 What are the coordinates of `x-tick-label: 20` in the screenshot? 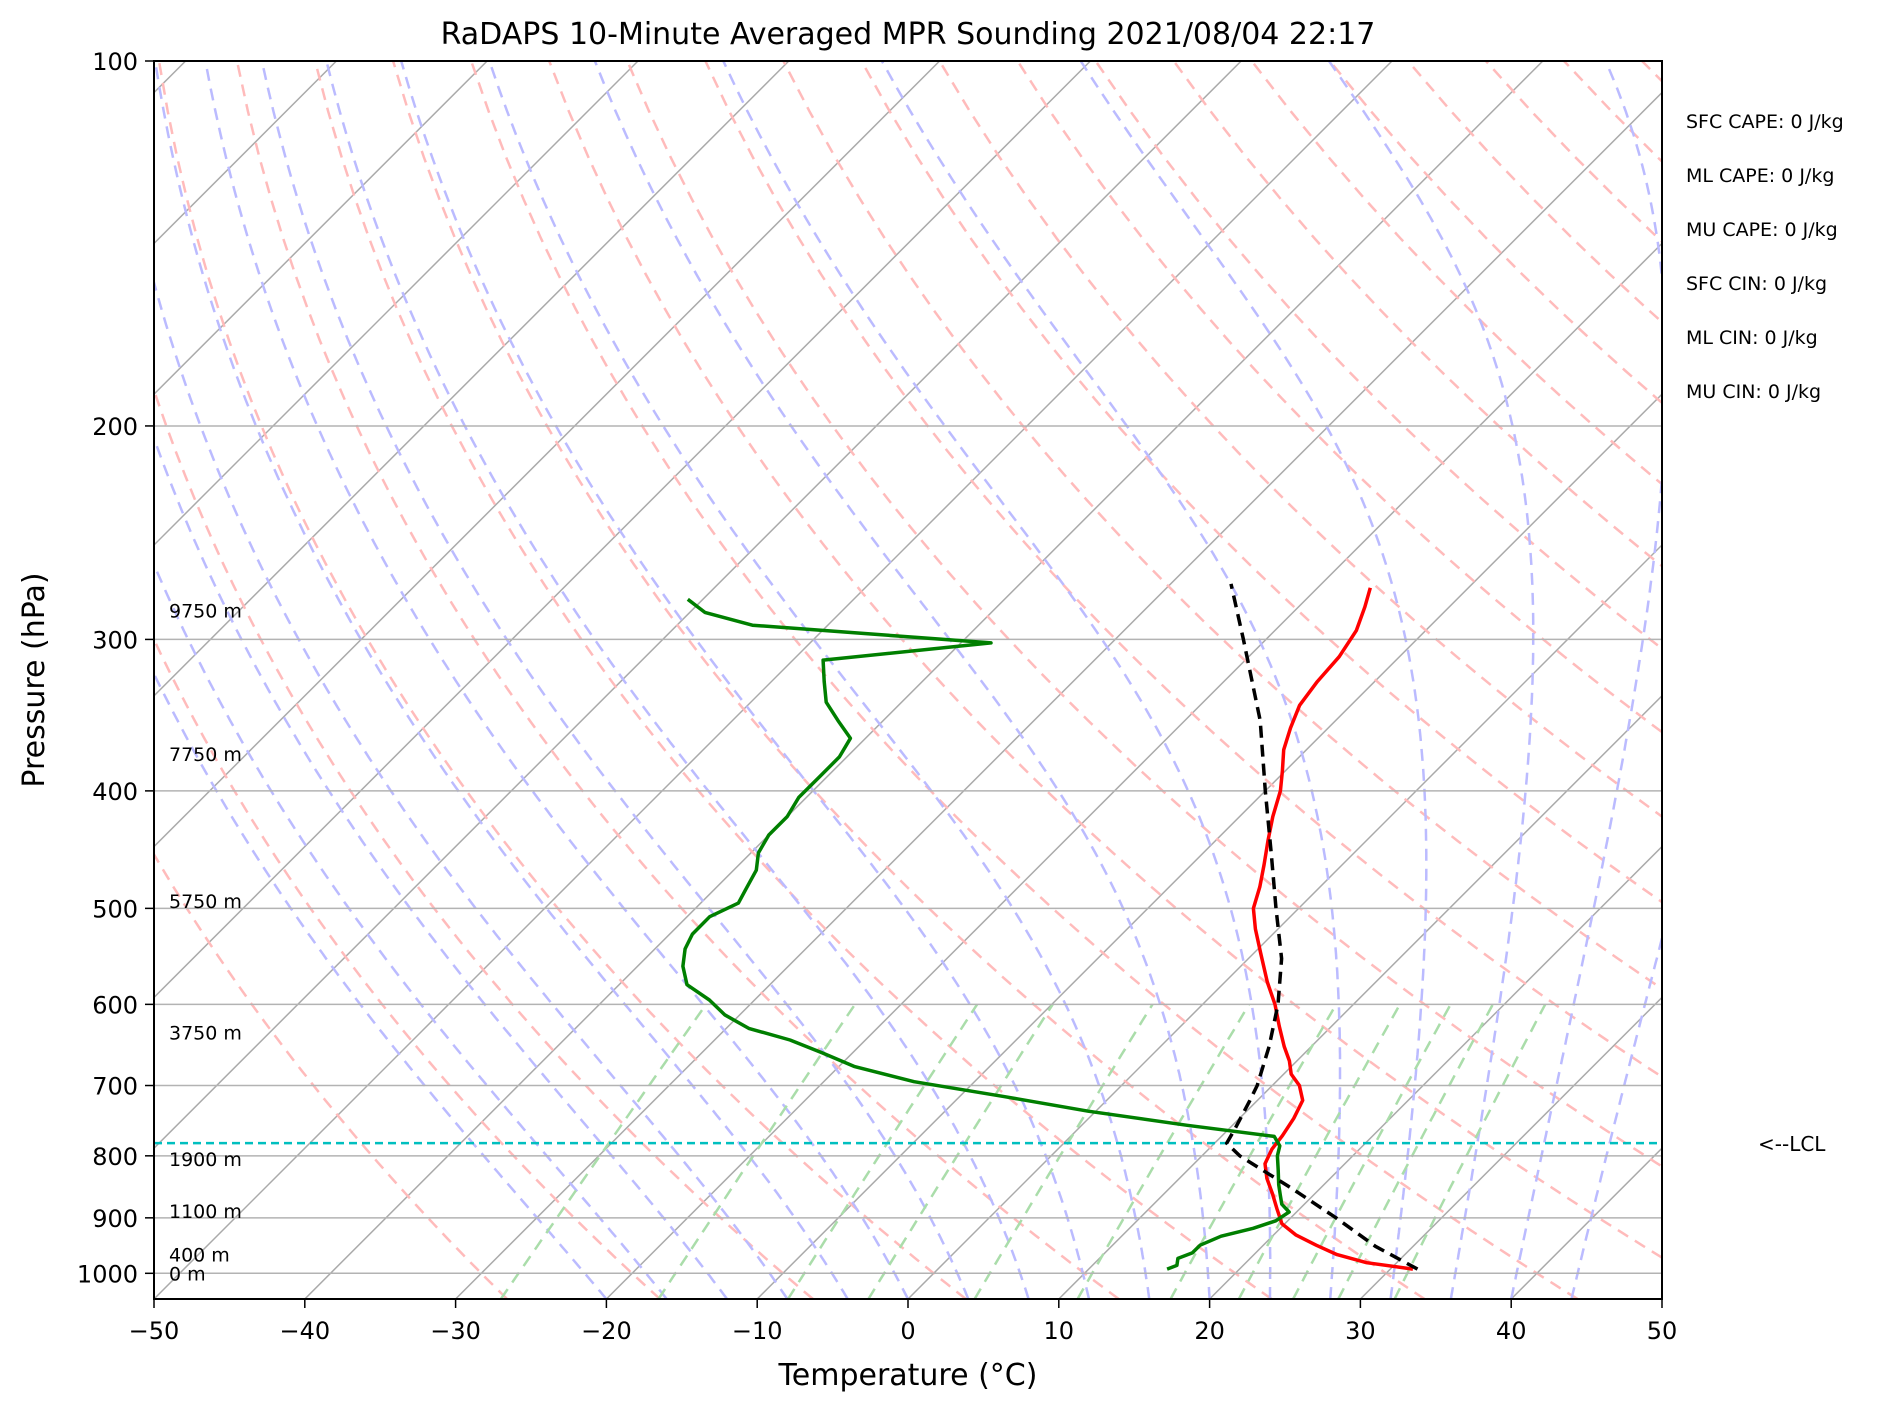 It's located at (1209, 1331).